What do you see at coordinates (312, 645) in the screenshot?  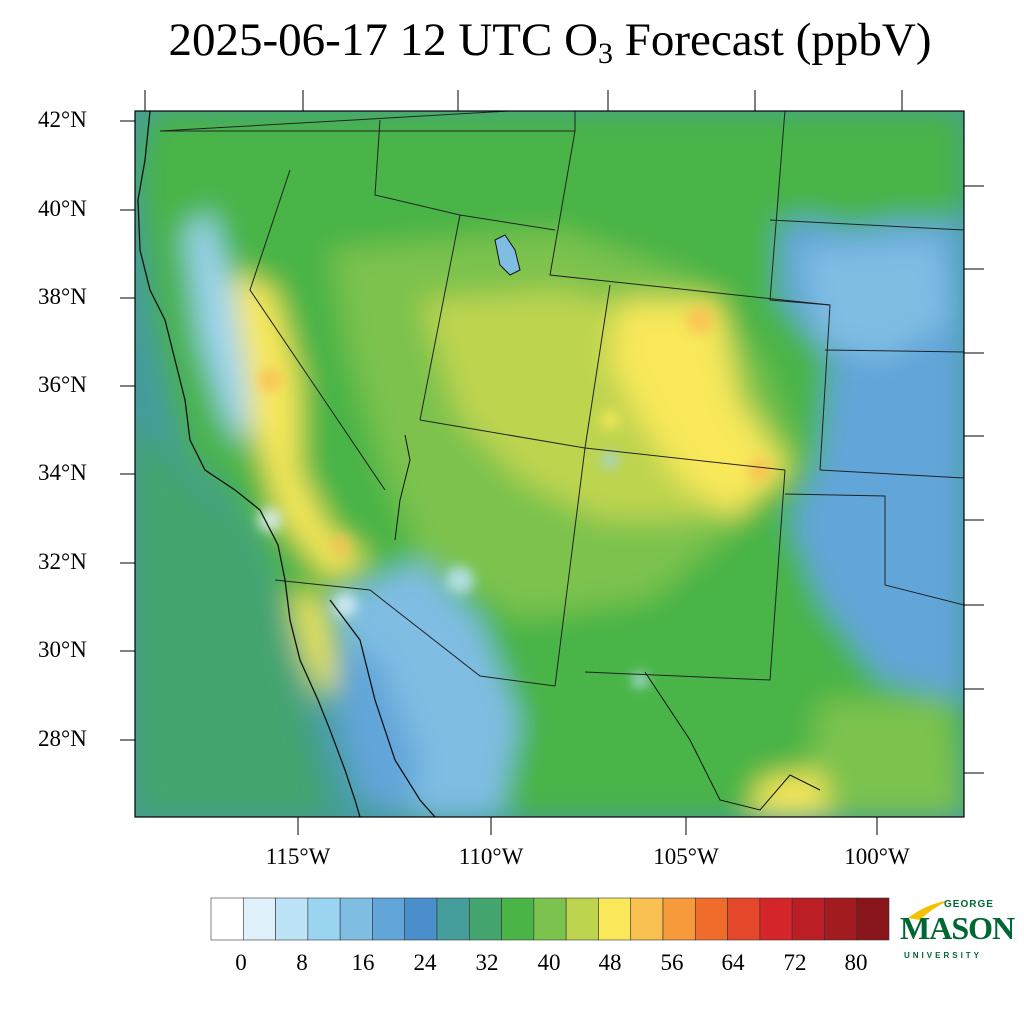 I see `baja-yellow` at bounding box center [312, 645].